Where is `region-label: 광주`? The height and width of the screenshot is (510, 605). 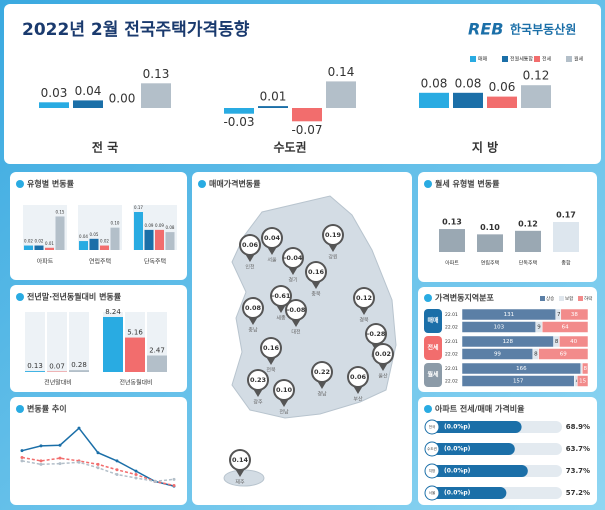
region-label: 광주 is located at coordinates (258, 402).